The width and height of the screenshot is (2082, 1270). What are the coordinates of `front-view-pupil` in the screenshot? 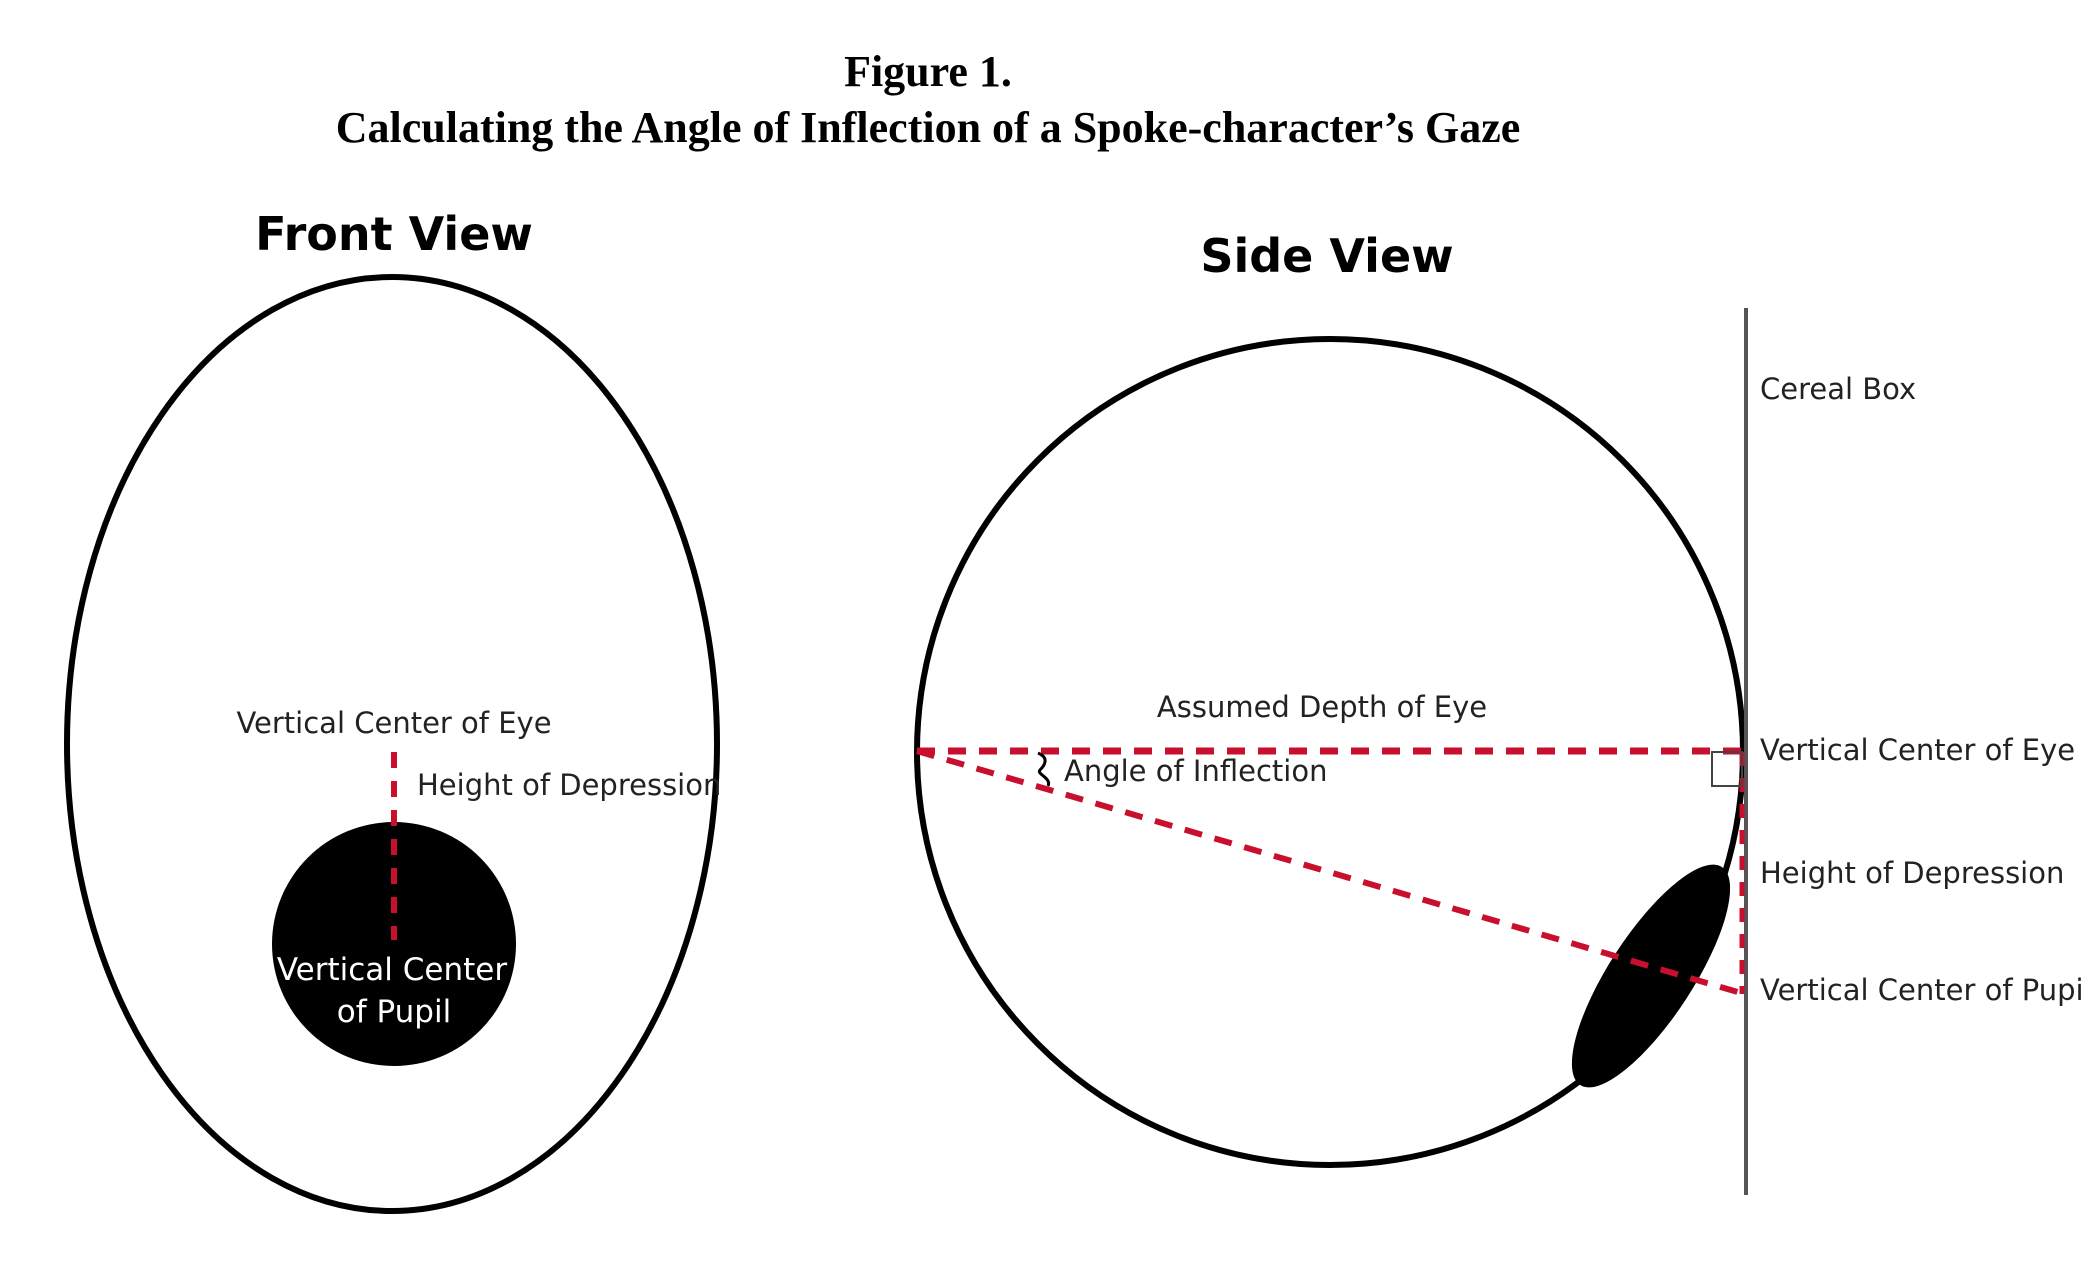 It's located at (394, 944).